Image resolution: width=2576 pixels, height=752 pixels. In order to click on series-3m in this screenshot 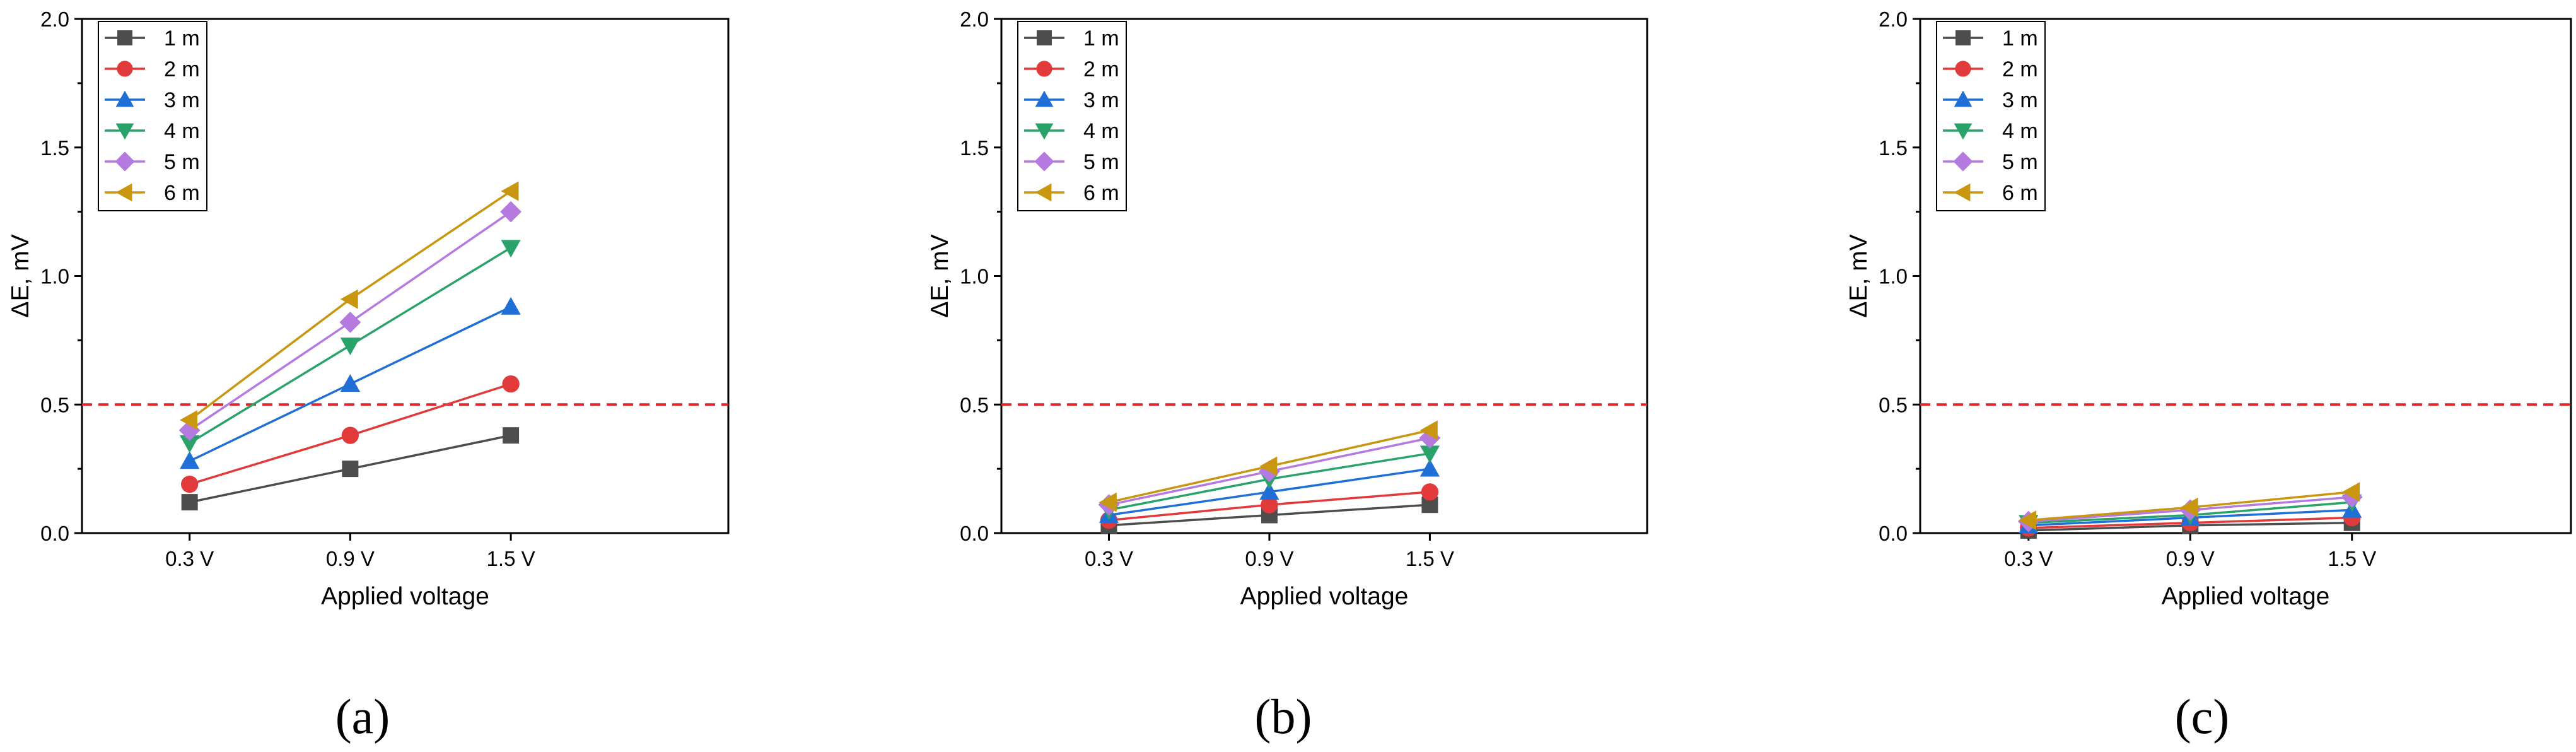, I will do `click(351, 383)`.